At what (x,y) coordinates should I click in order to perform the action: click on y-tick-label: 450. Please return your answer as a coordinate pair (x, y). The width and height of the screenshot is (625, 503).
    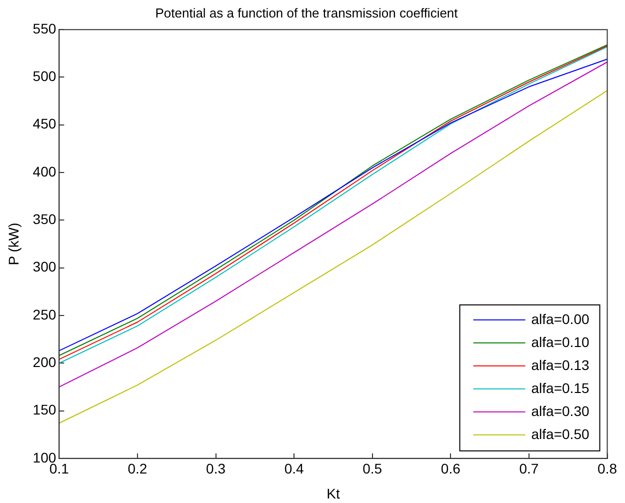
    Looking at the image, I should click on (44, 124).